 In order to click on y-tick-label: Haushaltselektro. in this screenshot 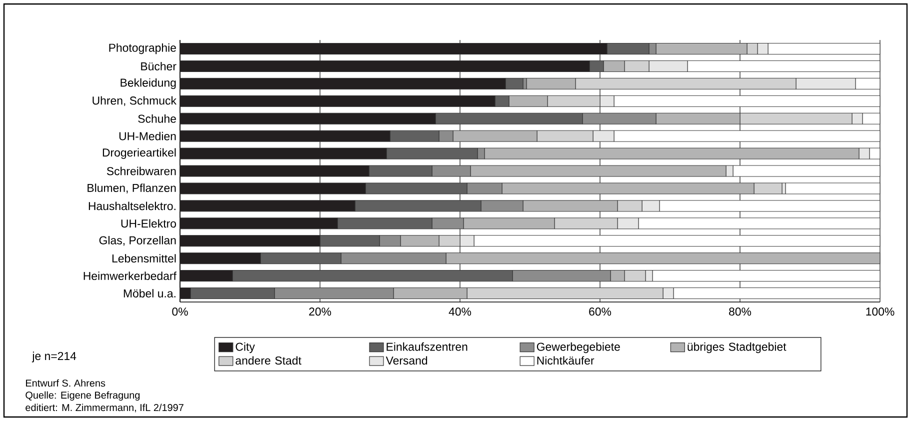, I will do `click(132, 206)`.